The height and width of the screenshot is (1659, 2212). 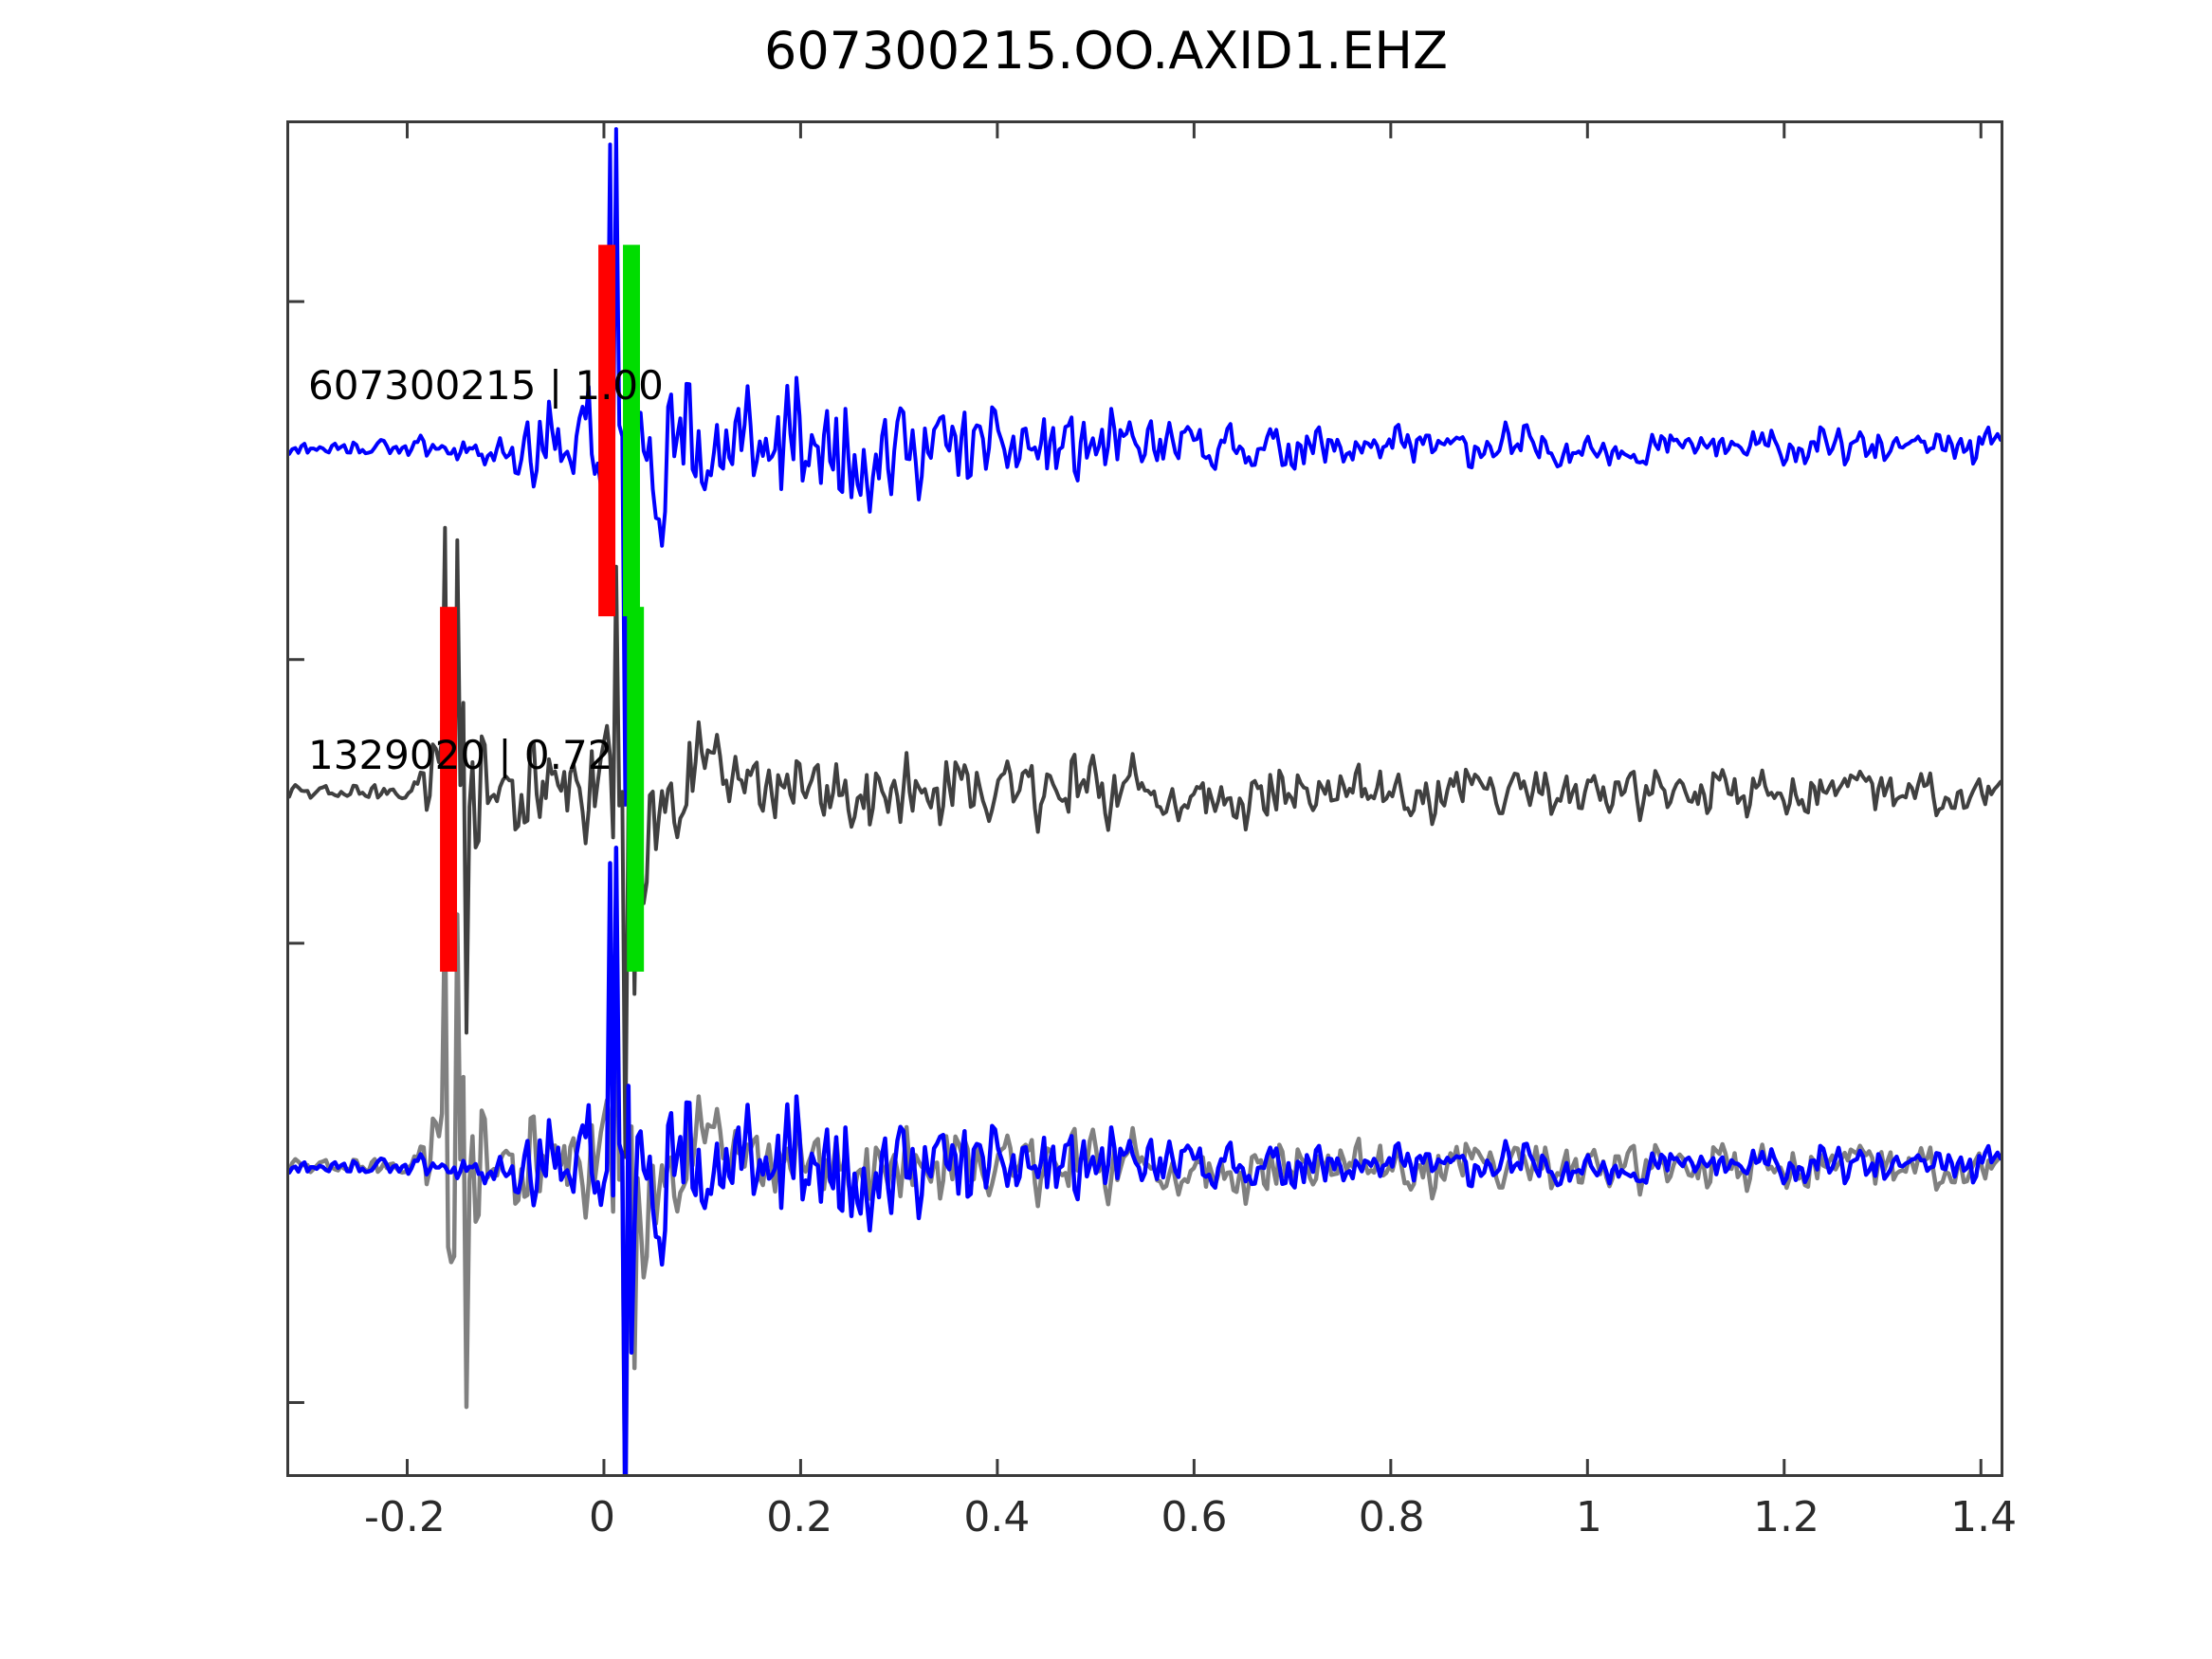 I want to click on x-tick-label: -0.2, so click(x=404, y=1517).